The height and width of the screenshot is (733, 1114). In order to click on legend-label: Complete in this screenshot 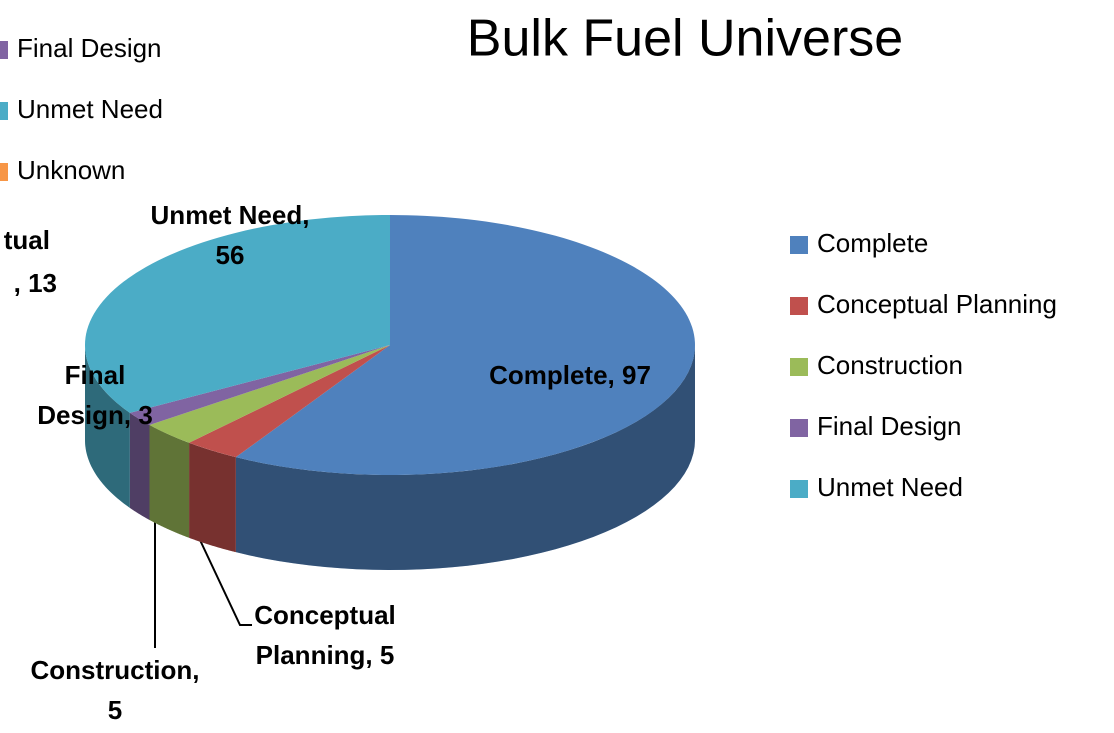, I will do `click(872, 243)`.